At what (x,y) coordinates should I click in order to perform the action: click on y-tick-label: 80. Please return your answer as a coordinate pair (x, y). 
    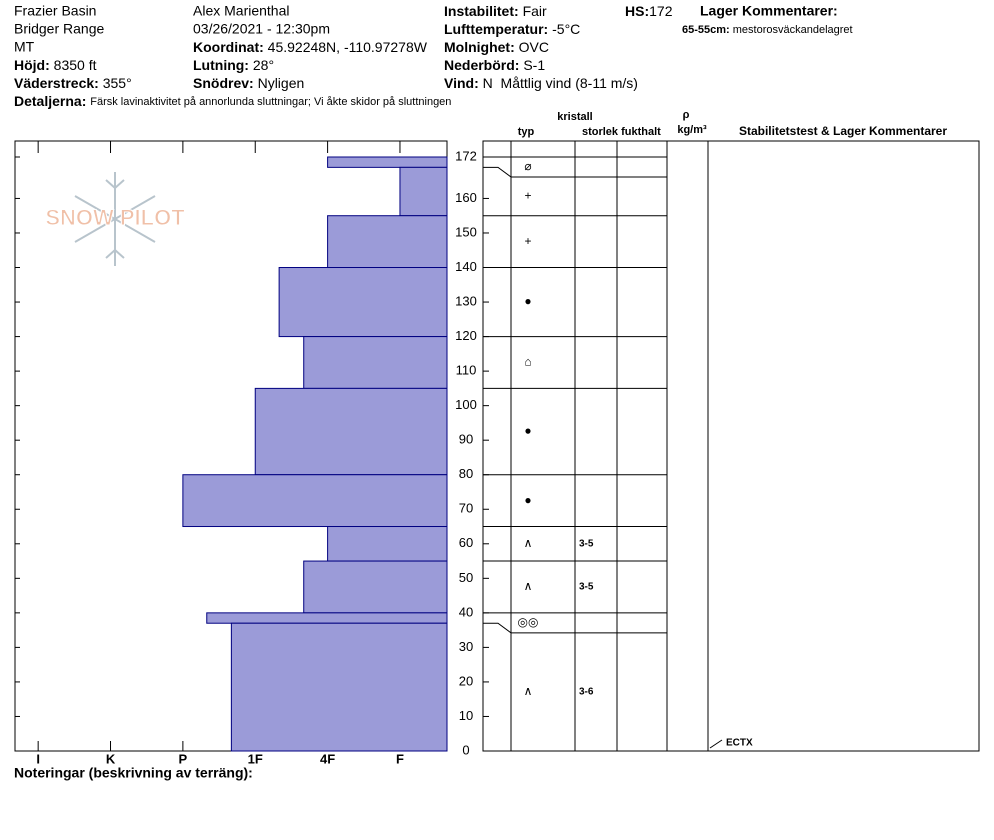
    Looking at the image, I should click on (466, 473).